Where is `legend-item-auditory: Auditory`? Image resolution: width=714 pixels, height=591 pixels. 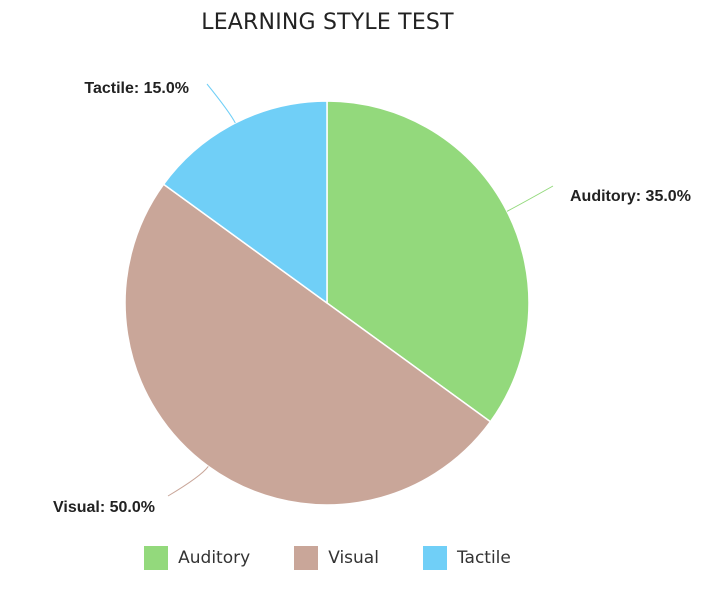 legend-item-auditory: Auditory is located at coordinates (197, 558).